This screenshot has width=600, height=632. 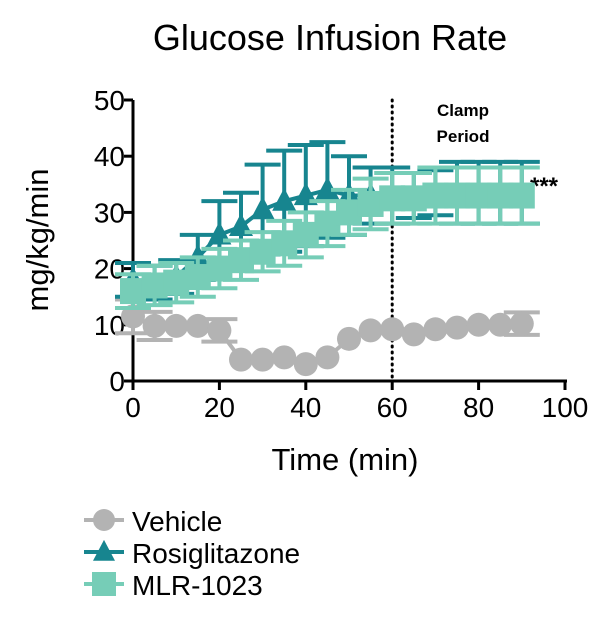 What do you see at coordinates (37, 240) in the screenshot?
I see `y-axis-label: mg/kg/min` at bounding box center [37, 240].